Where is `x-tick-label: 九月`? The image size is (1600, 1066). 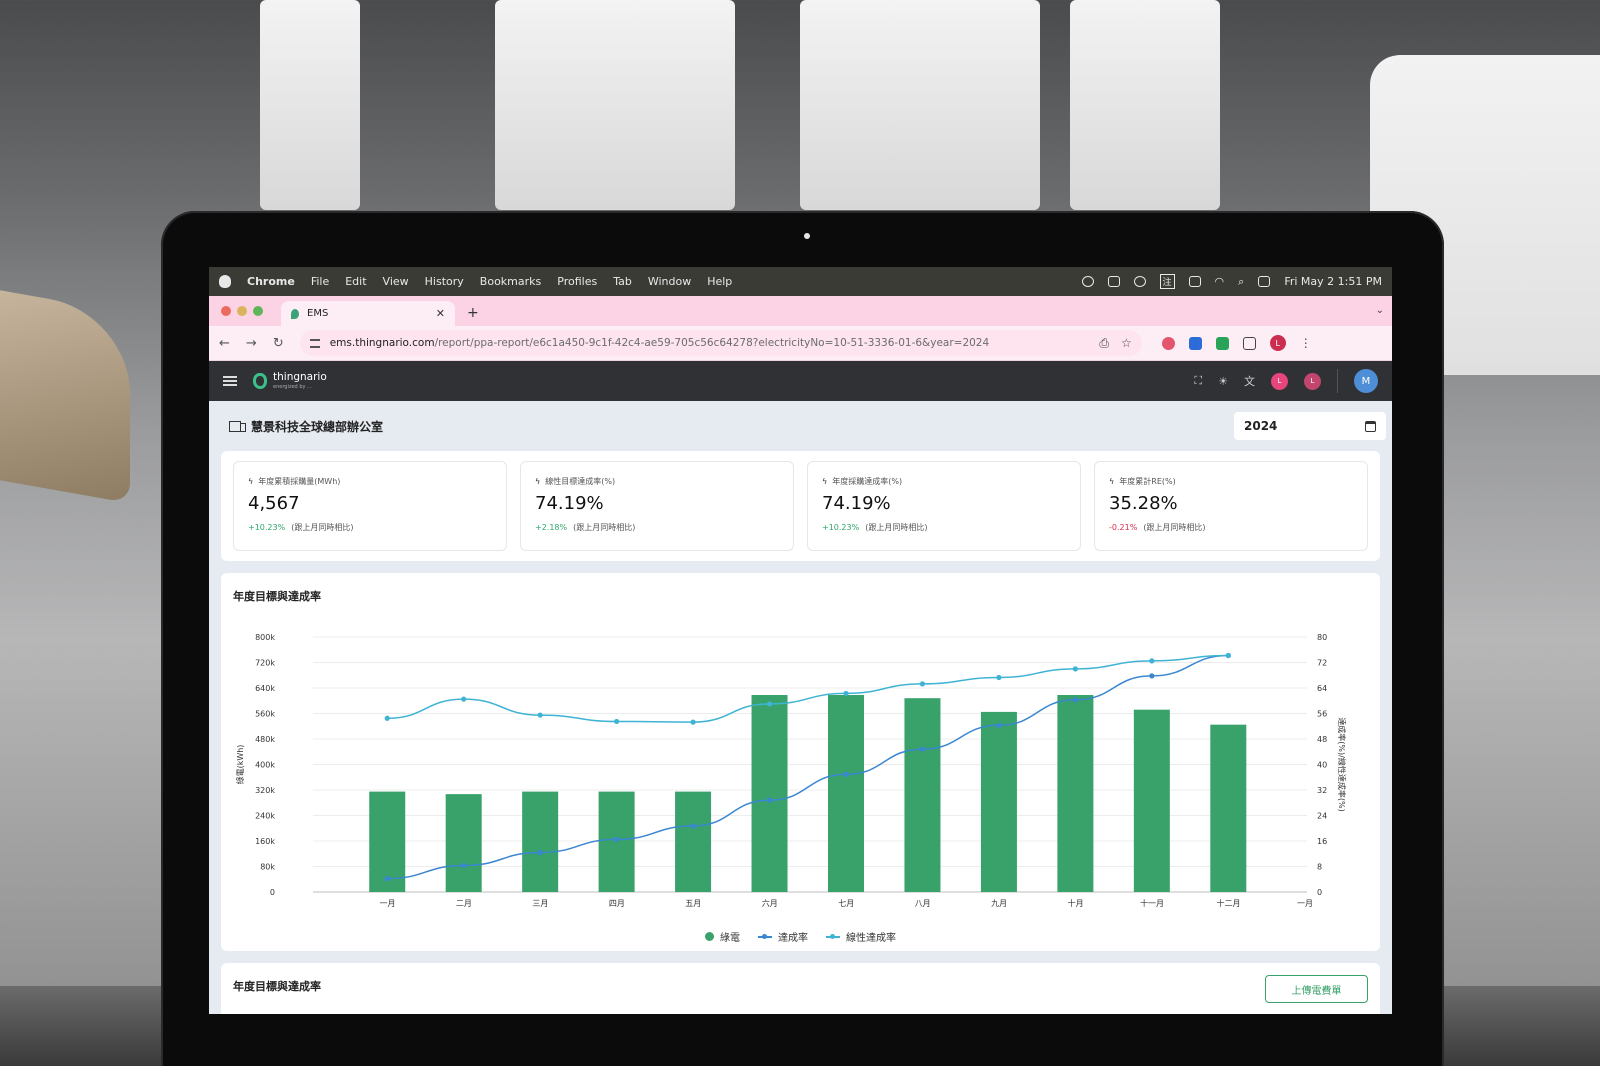 x-tick-label: 九月 is located at coordinates (999, 903).